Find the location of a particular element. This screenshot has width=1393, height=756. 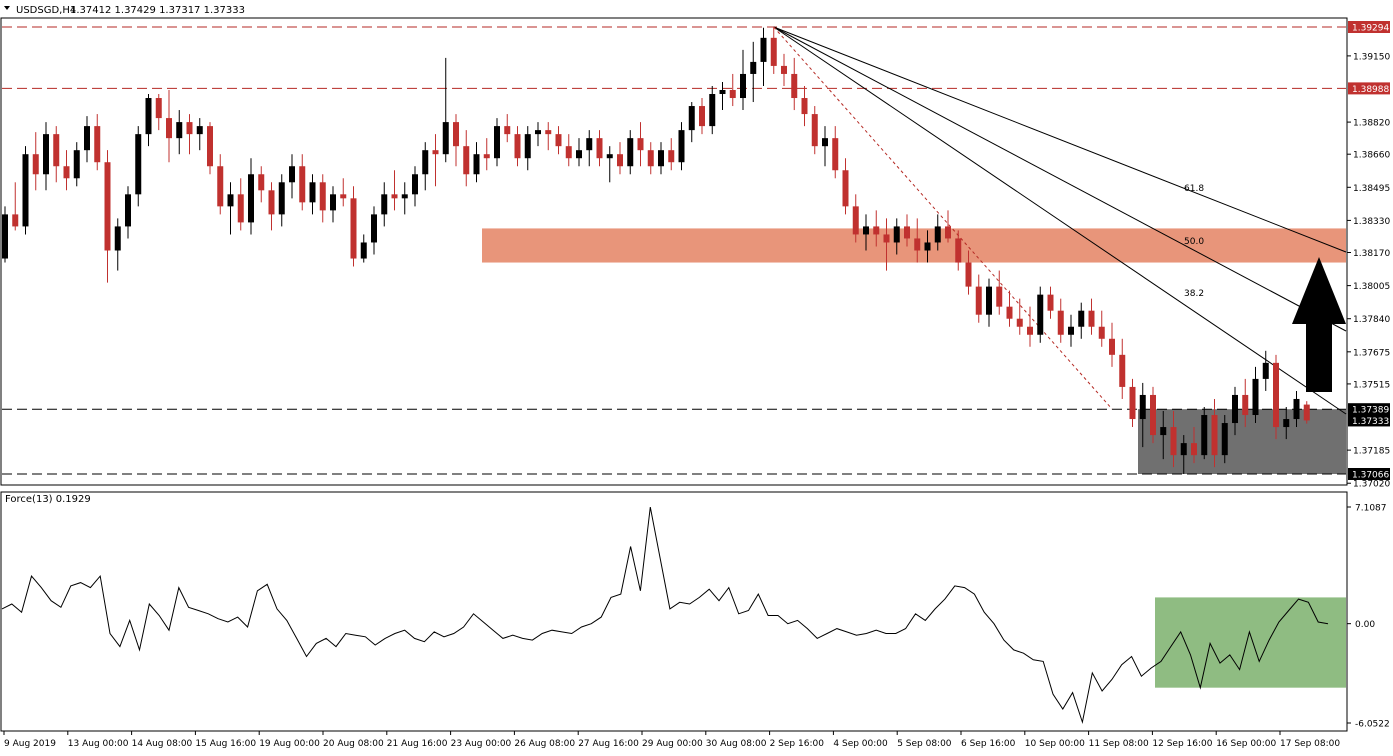

trend-dotted-line is located at coordinates (943, 218).